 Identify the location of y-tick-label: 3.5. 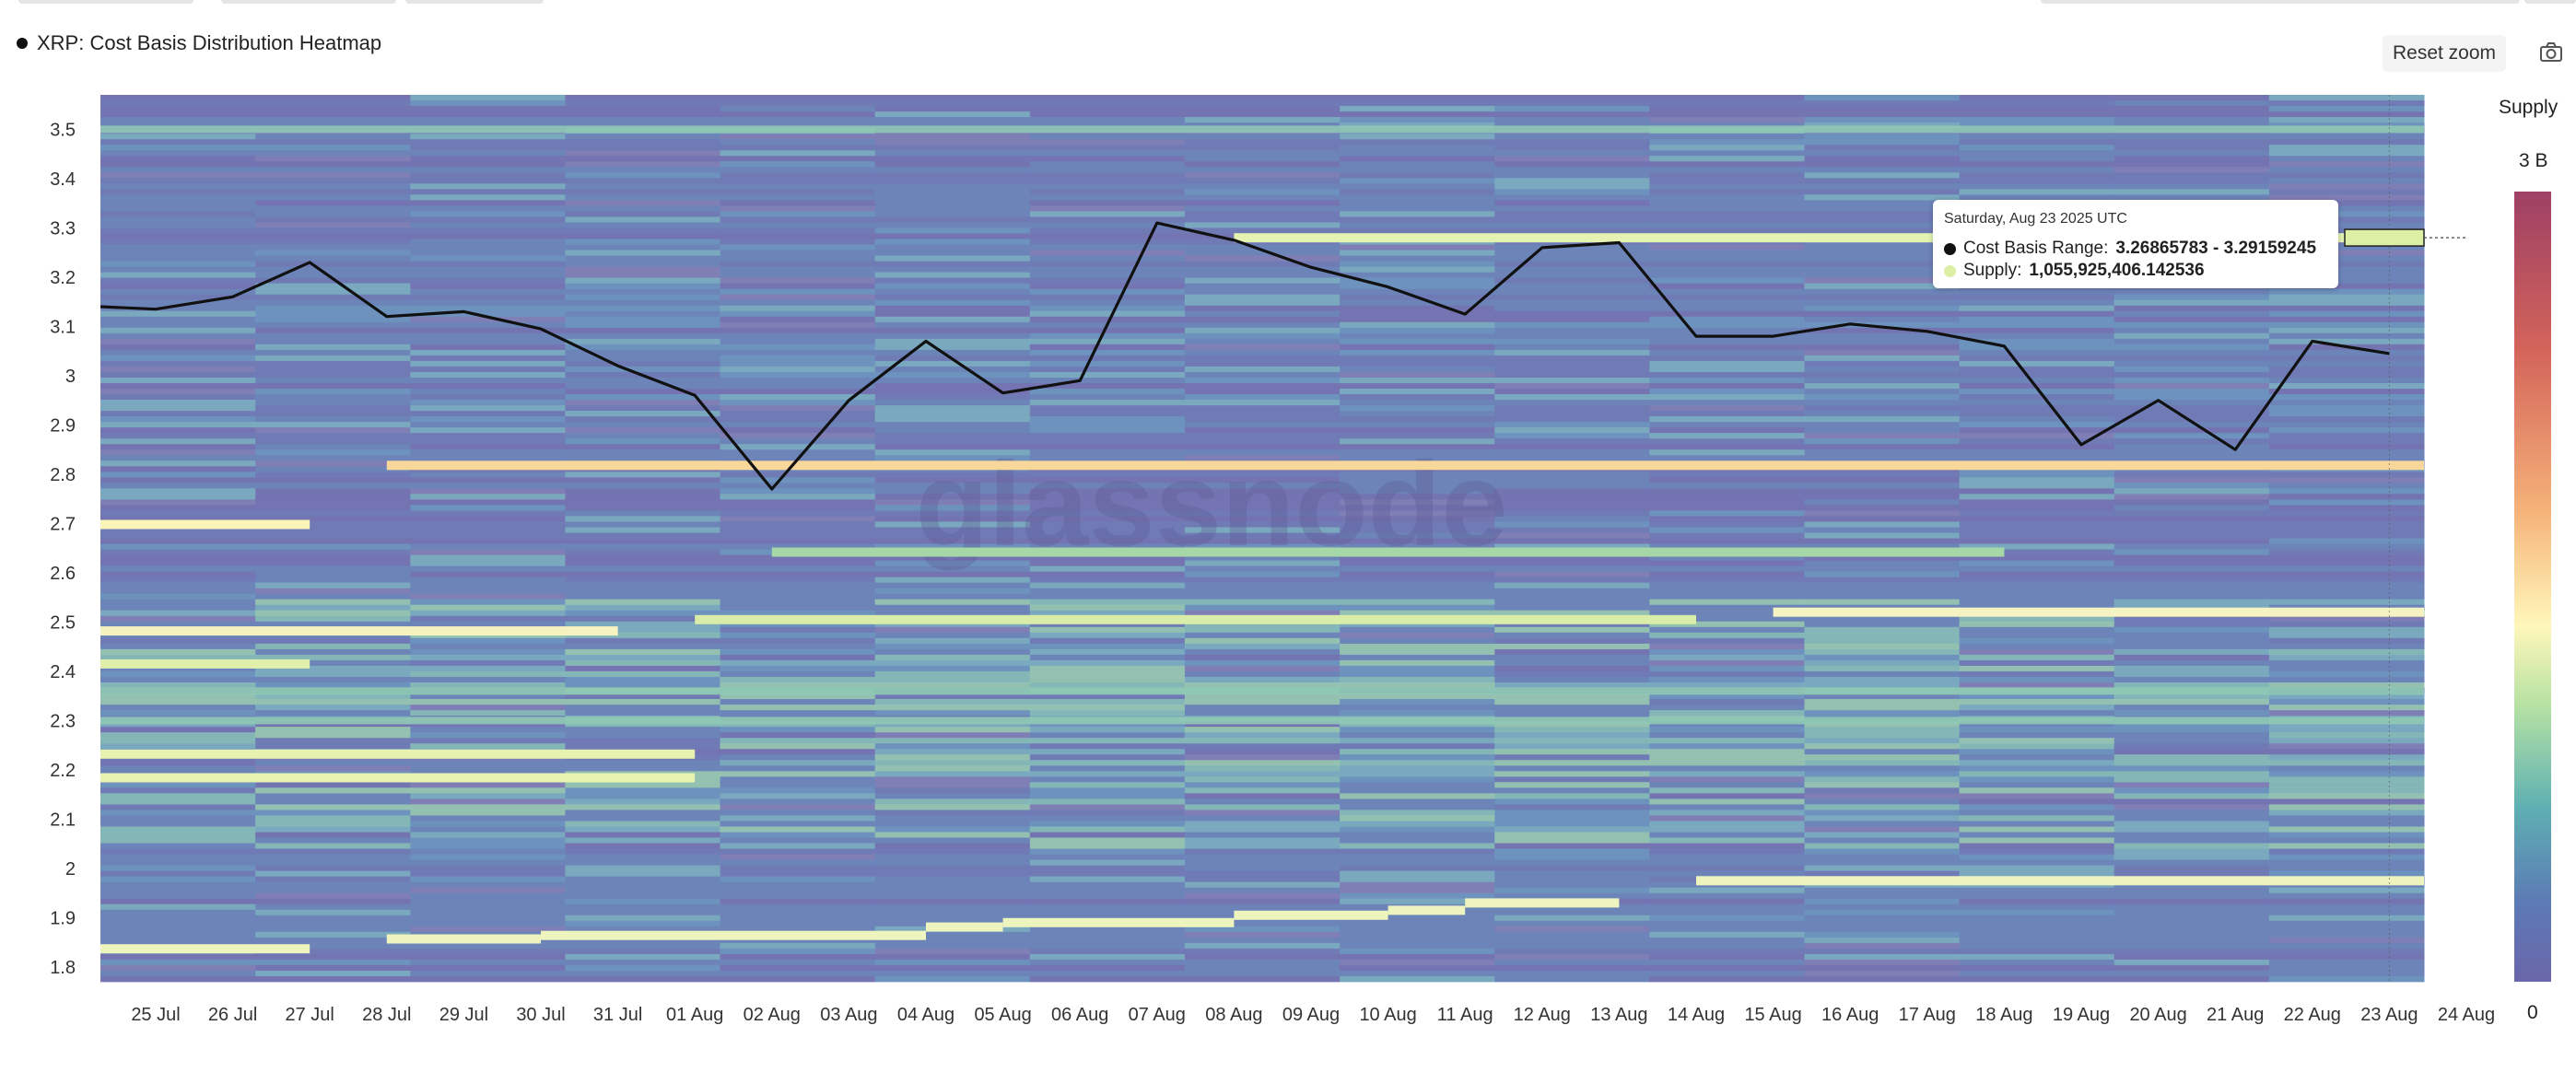
(63, 130).